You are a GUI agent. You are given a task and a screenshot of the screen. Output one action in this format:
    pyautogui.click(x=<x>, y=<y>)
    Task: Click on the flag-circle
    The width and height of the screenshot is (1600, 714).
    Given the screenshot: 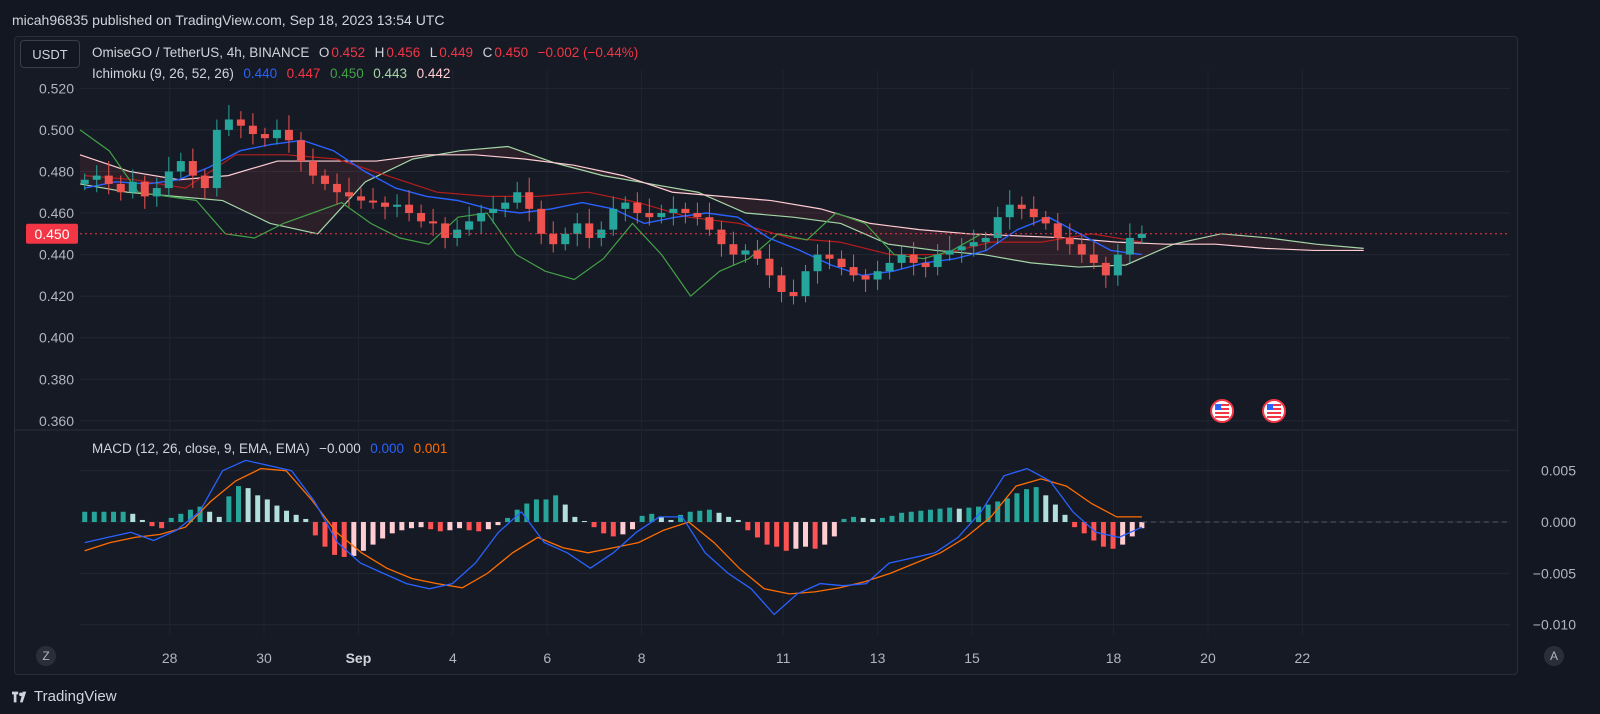 What is the action you would take?
    pyautogui.click(x=1222, y=411)
    